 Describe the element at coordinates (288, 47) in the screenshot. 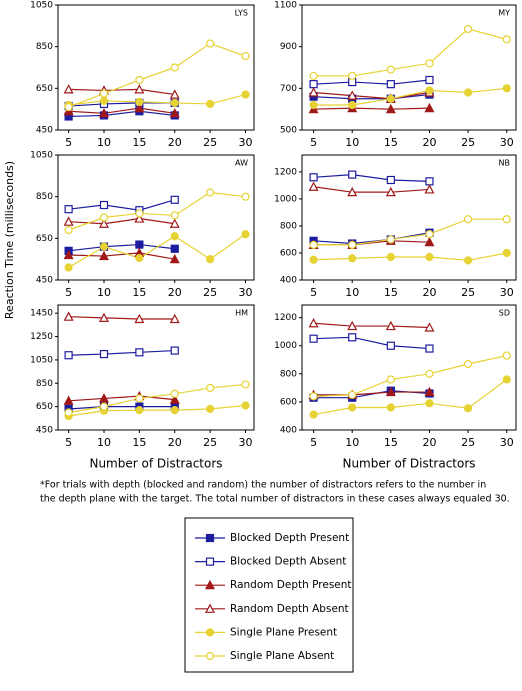

I see `y-tick-label: 900` at that location.